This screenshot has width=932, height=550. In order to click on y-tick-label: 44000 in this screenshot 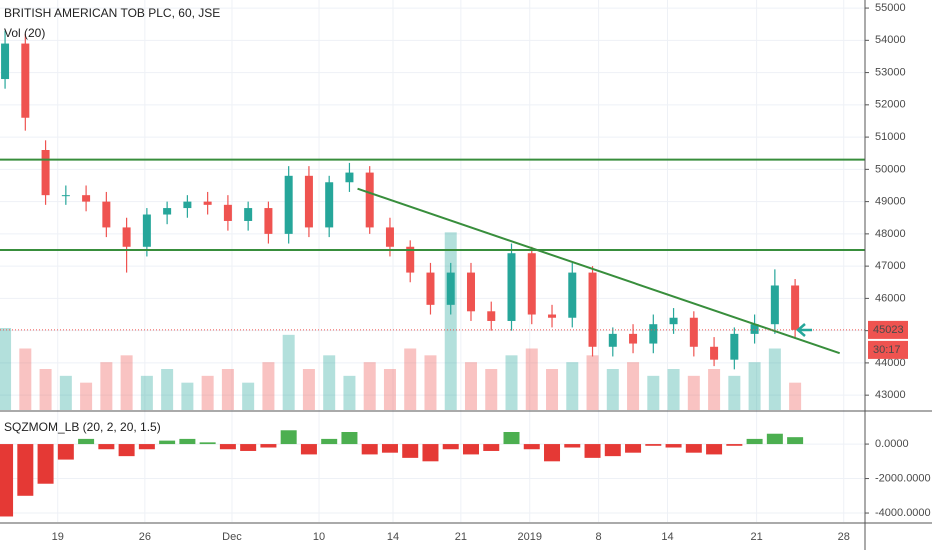, I will do `click(890, 363)`.